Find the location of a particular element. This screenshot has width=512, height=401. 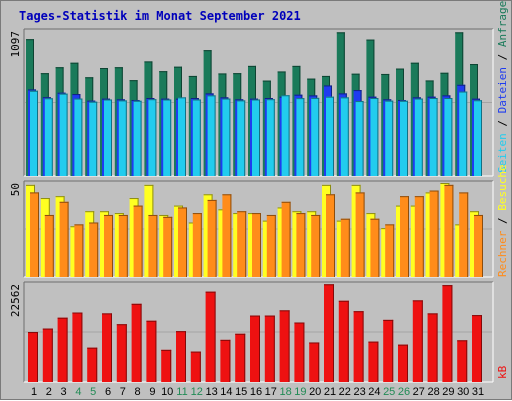

legend-seiten: Seiten is located at coordinates (502, 153).